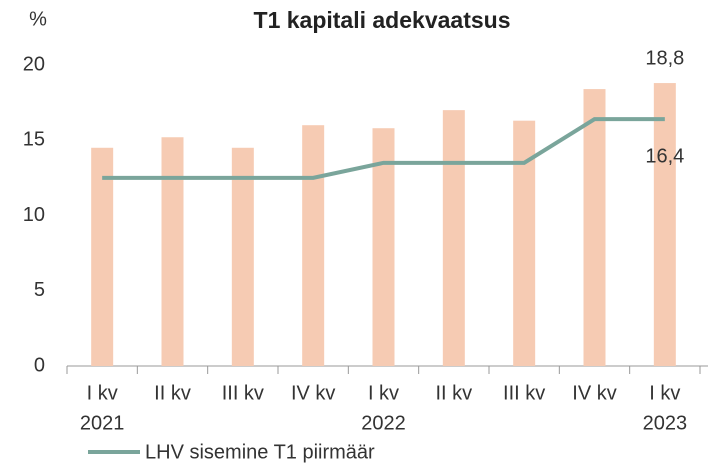  Describe the element at coordinates (39, 290) in the screenshot. I see `y-tick-label: 5` at that location.